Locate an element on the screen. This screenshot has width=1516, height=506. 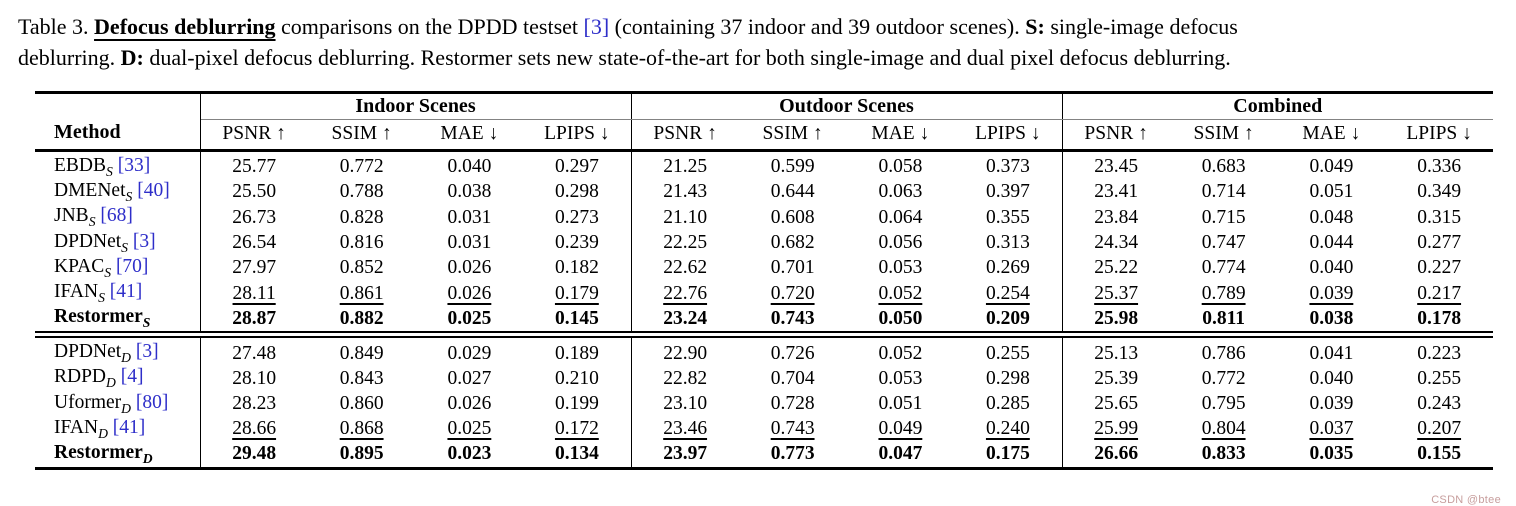
metric-value: 0.273 is located at coordinates (576, 217).